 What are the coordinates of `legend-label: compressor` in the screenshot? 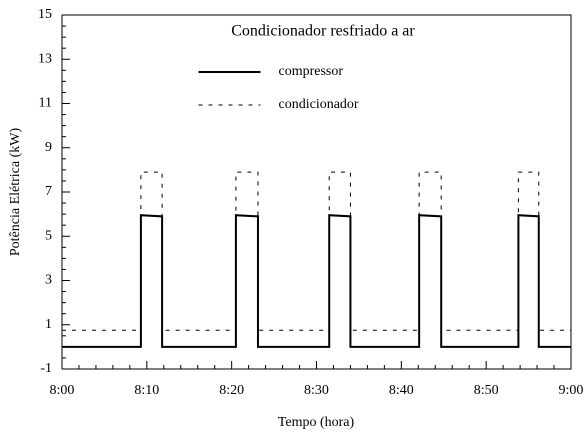 It's located at (311, 71).